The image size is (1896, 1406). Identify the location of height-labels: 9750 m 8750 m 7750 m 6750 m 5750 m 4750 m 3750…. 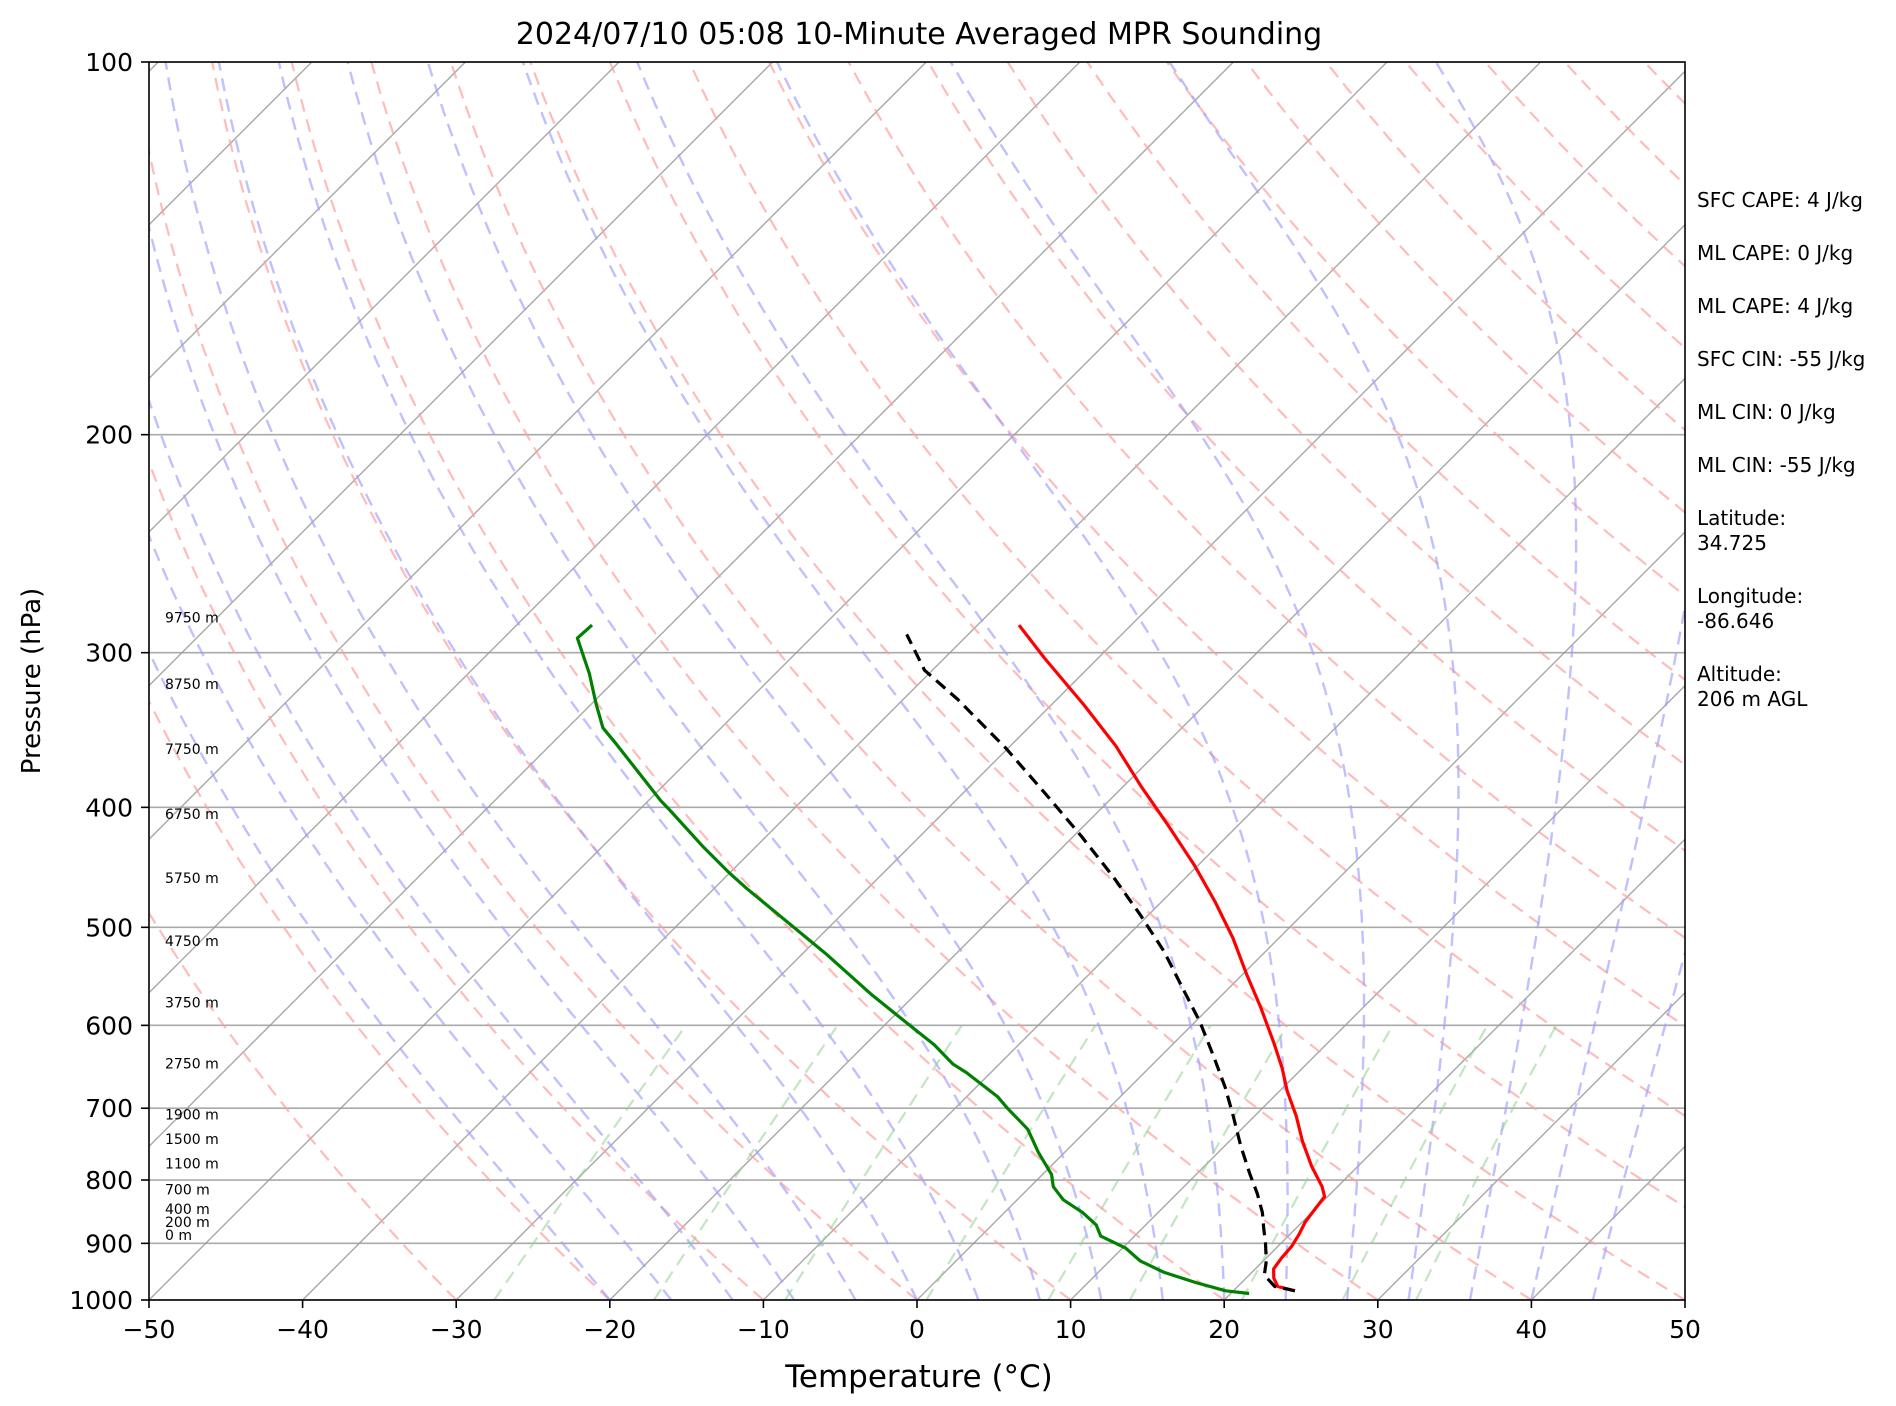
(192, 926).